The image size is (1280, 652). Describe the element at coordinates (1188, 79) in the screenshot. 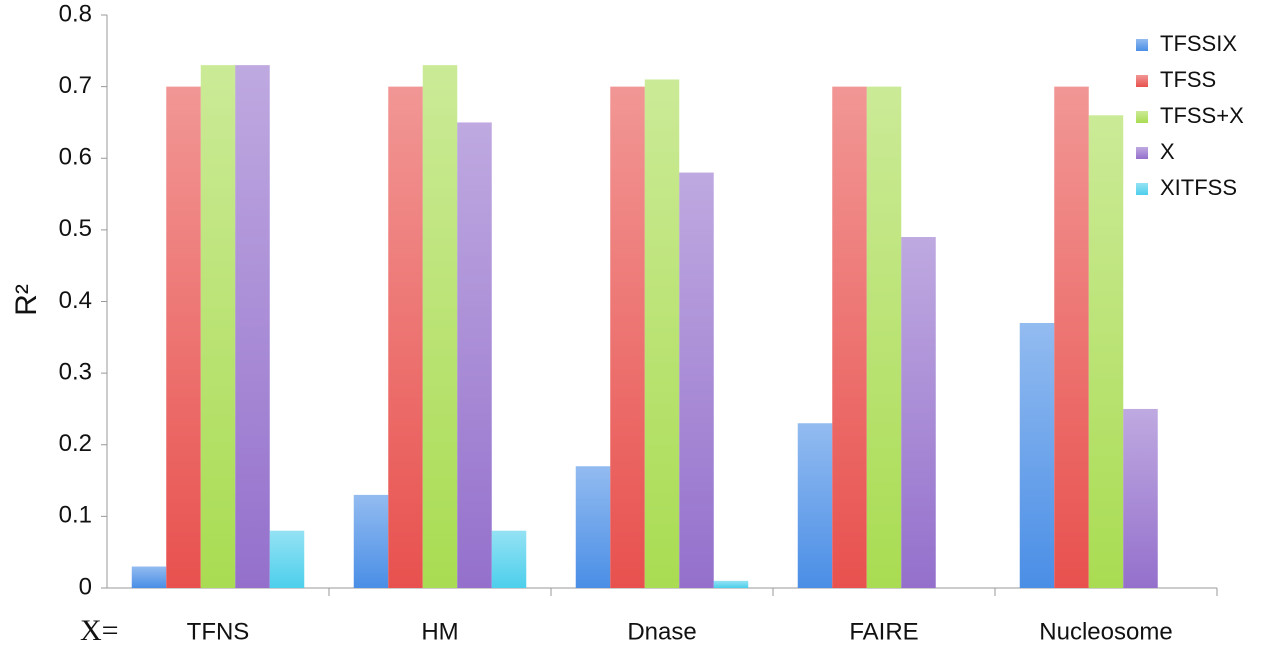

I see `legend-label: TFSS` at that location.